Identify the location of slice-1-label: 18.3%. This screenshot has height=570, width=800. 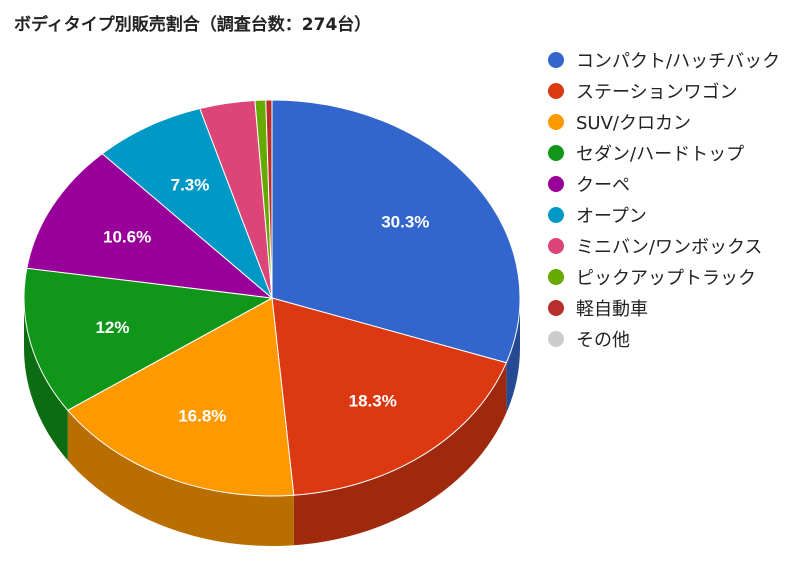
(373, 401).